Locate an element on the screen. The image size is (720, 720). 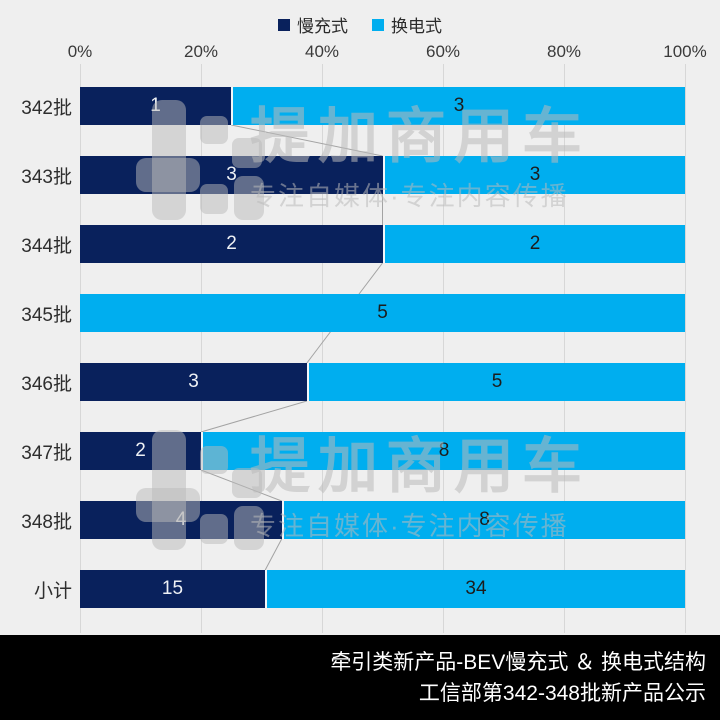
bar-segment-battery-swap: 34 is located at coordinates (475, 589).